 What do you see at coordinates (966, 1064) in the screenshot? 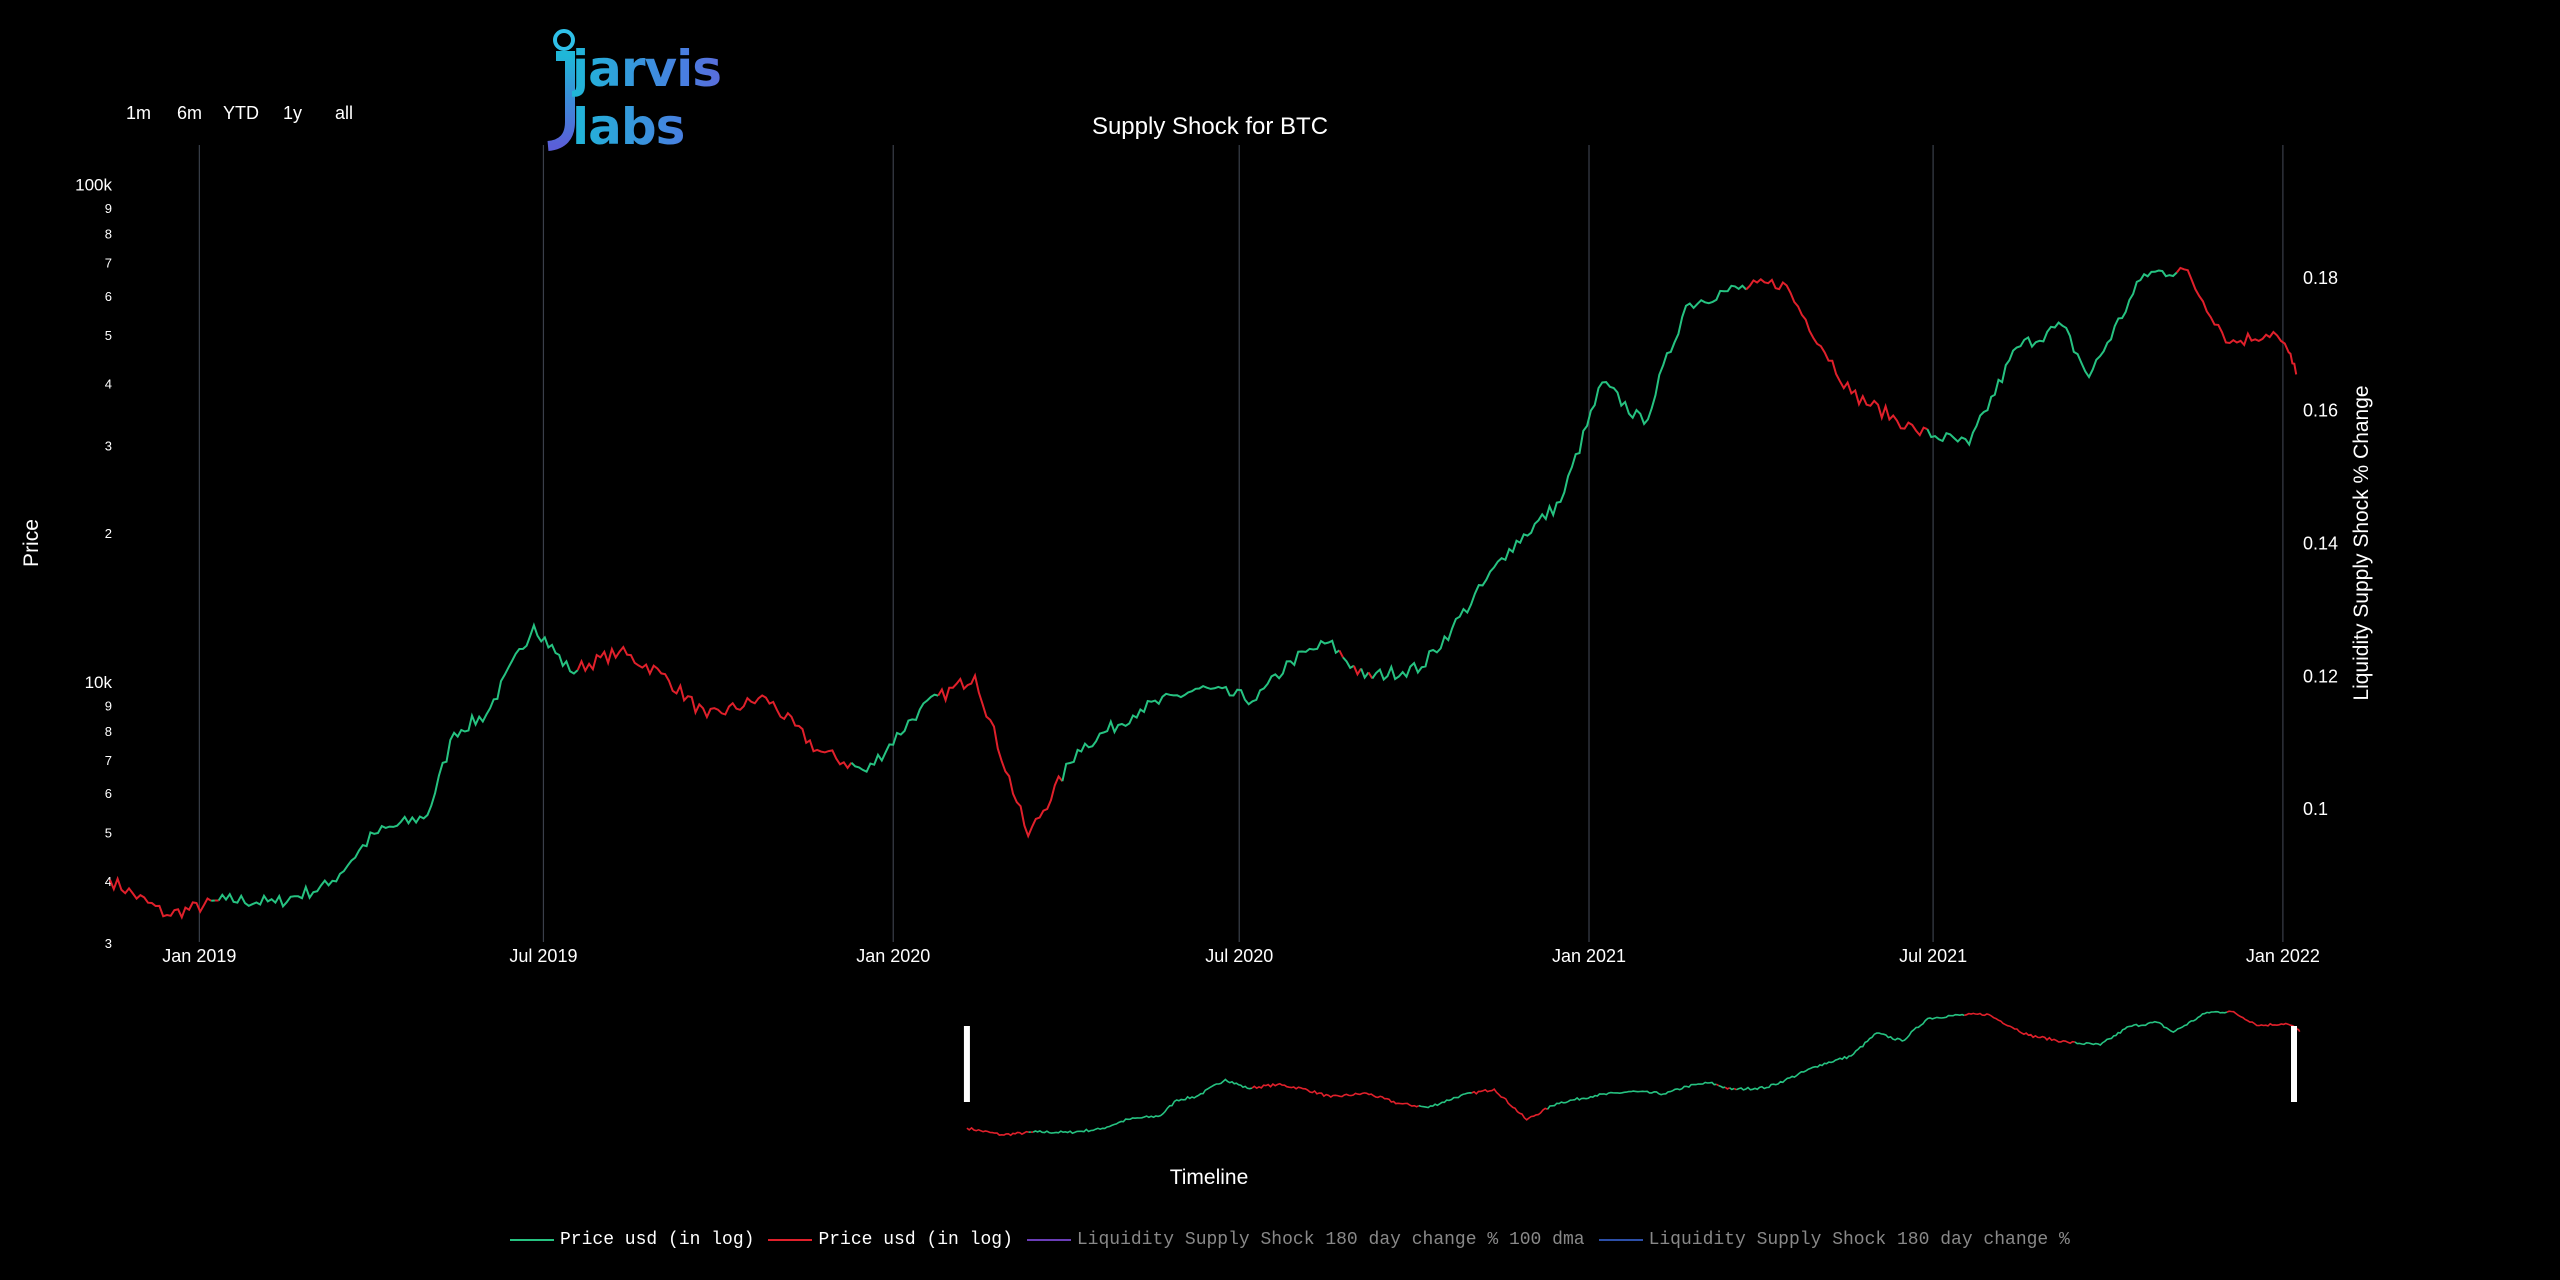
I see `range-start-handle` at bounding box center [966, 1064].